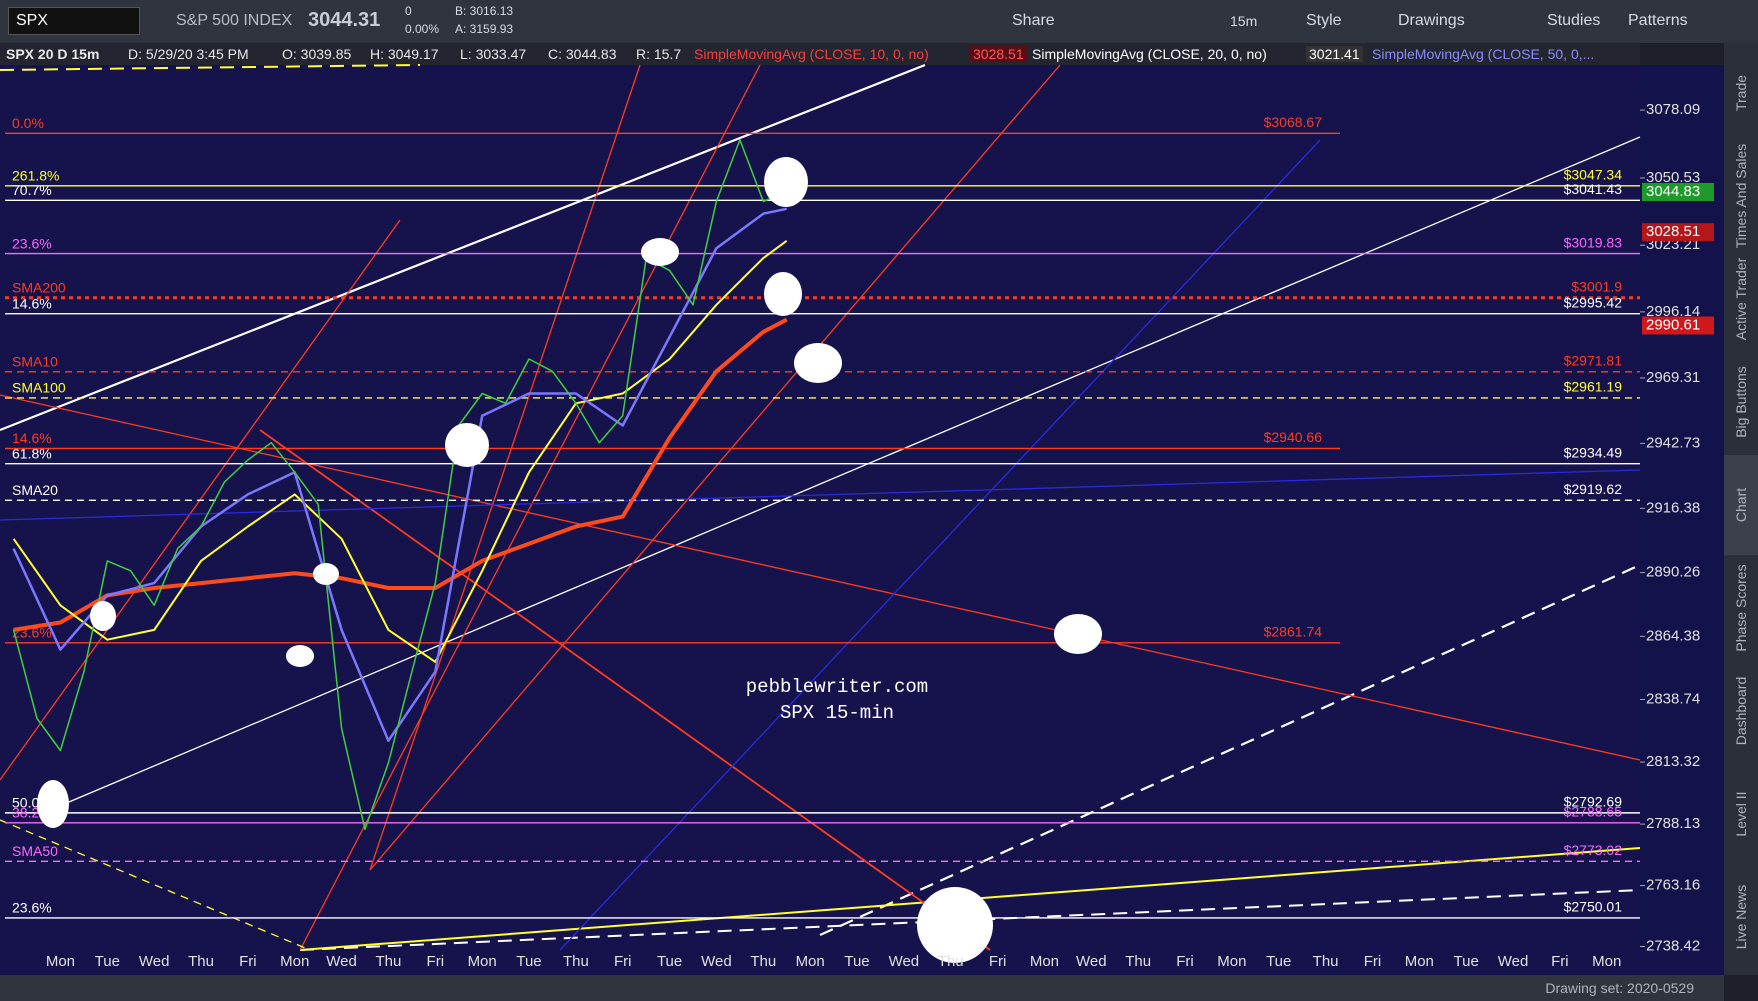  What do you see at coordinates (1593, 812) in the screenshot?
I see `level-value: $2788.65` at bounding box center [1593, 812].